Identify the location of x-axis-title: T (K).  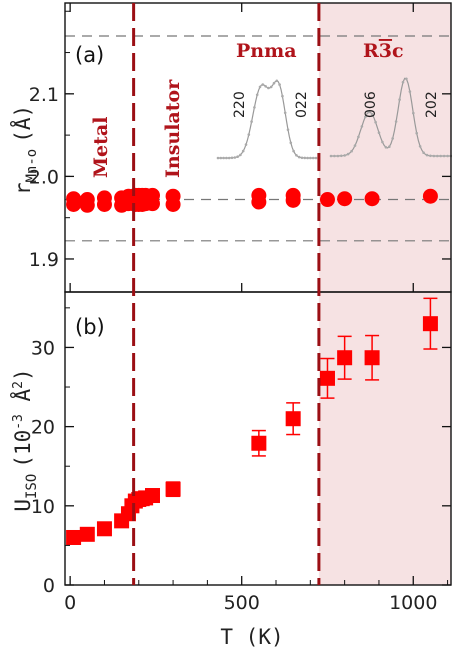
(251, 637).